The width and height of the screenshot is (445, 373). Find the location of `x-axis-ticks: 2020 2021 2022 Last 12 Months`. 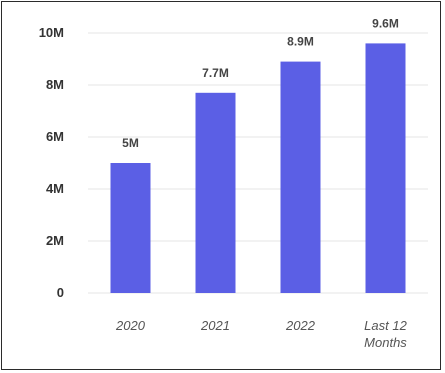

x-axis-ticks: 2020 2021 2022 Last 12 Months is located at coordinates (261, 334).